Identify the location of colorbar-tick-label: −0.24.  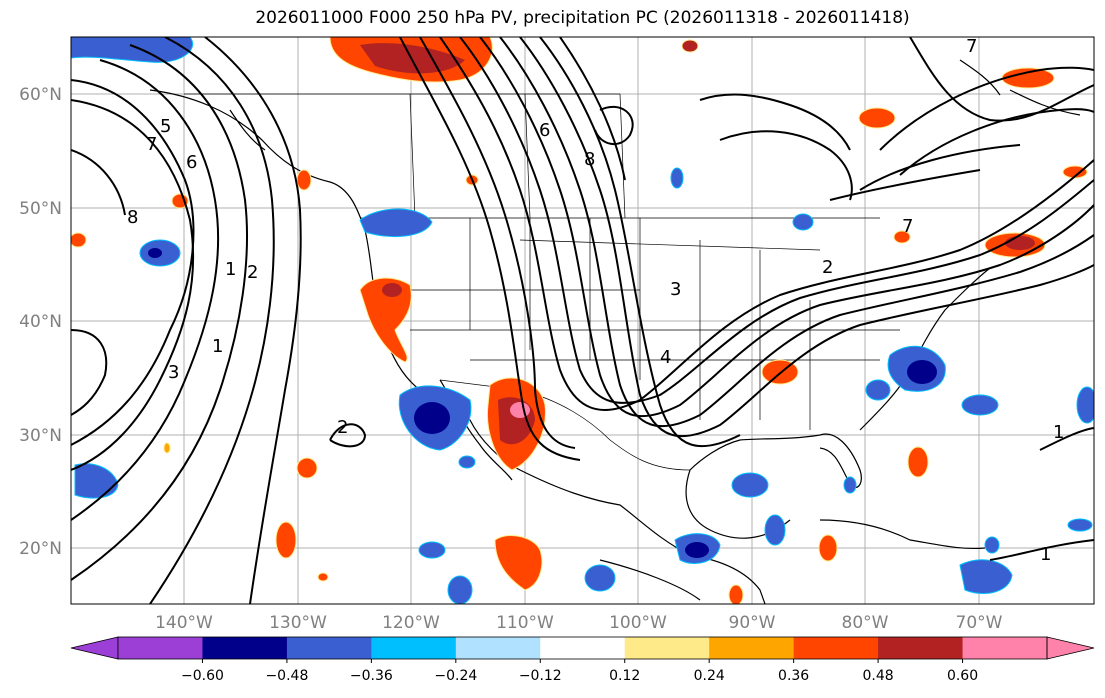
(455, 676).